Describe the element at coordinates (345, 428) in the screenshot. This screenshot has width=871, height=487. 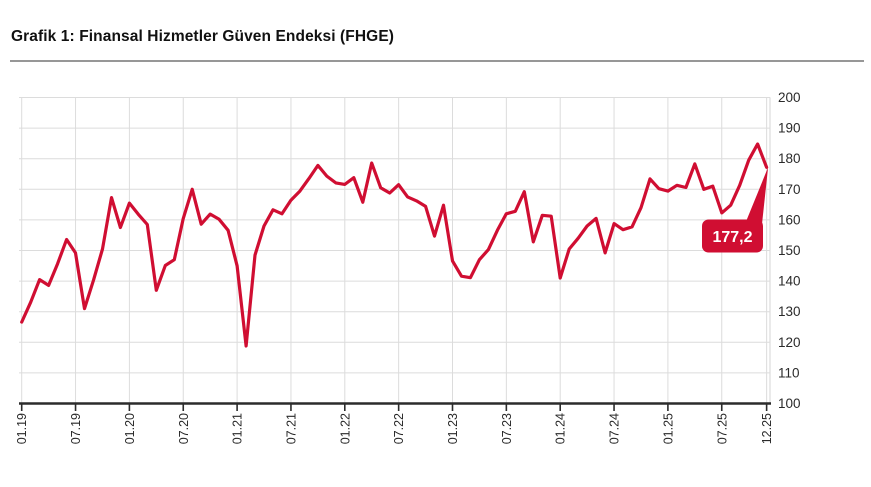
I see `x-tick-label: 01.22` at that location.